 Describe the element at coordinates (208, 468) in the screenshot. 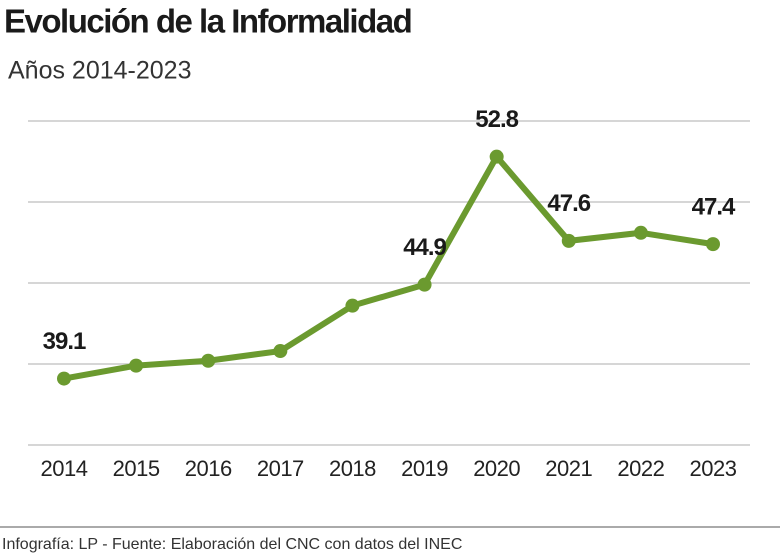

I see `x-tick-label: 2016` at that location.